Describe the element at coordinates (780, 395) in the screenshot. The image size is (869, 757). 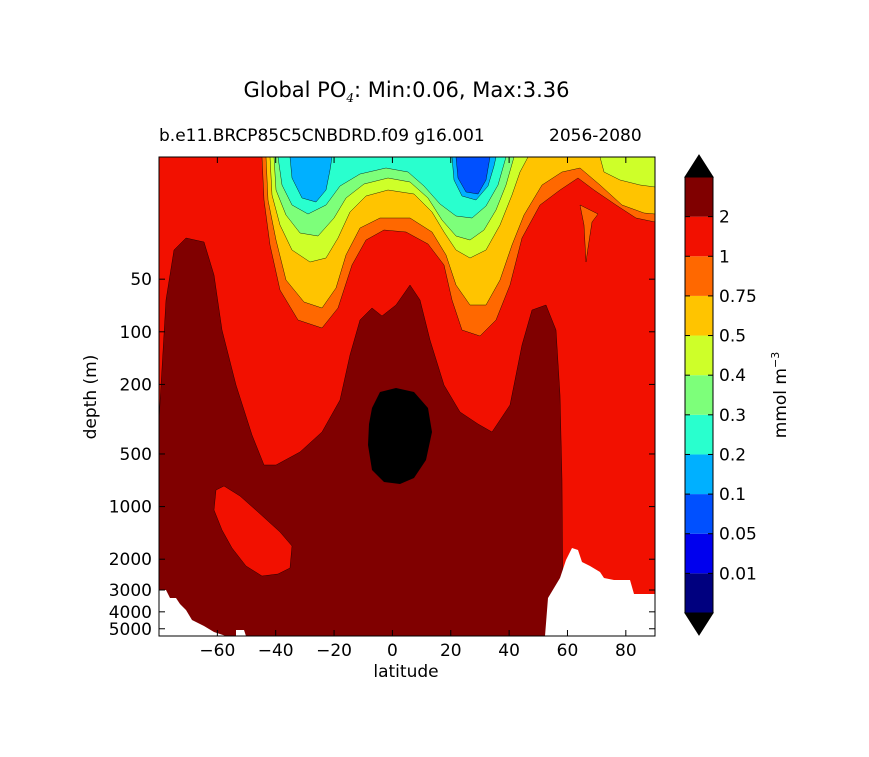
I see `colorbar-label: mmol m−3` at that location.